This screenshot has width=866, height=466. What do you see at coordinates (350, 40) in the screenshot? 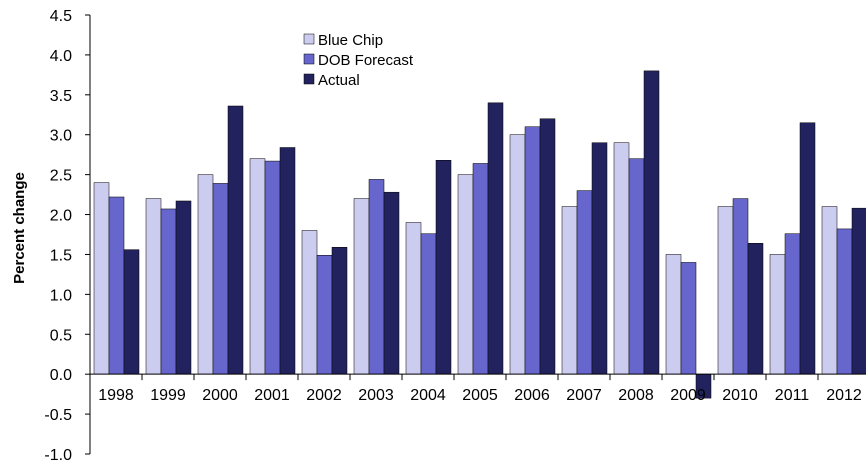
I see `legend-label-blue-chip: Blue Chip` at bounding box center [350, 40].